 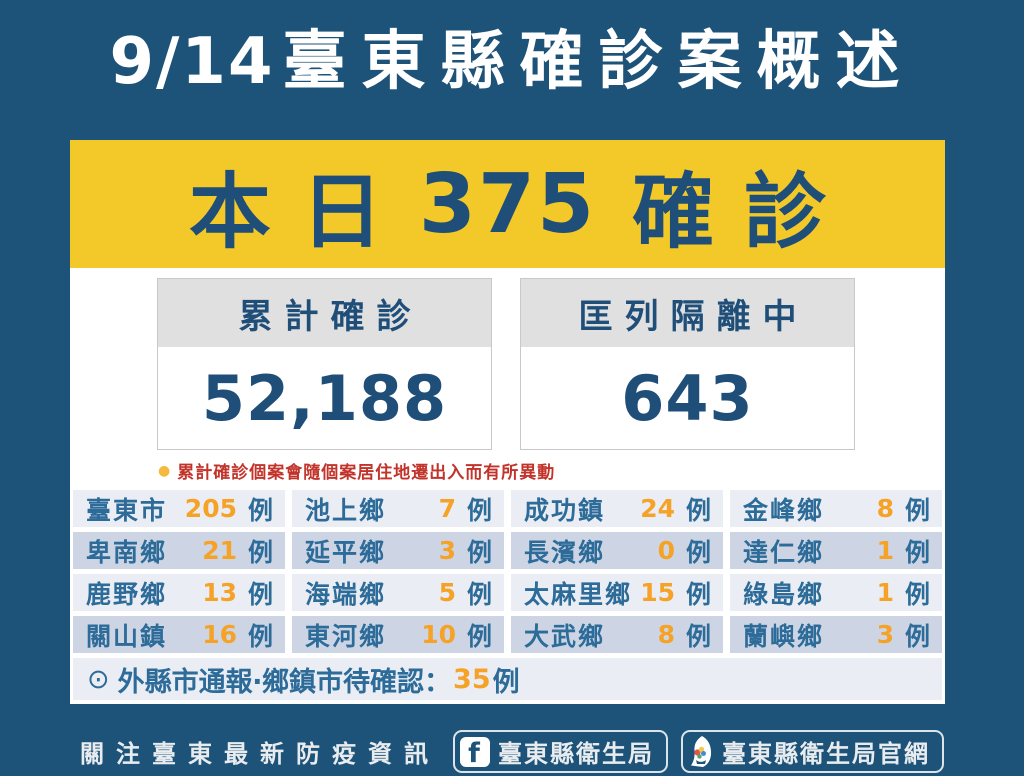 I want to click on township-name: 金峰鄉, so click(x=784, y=510).